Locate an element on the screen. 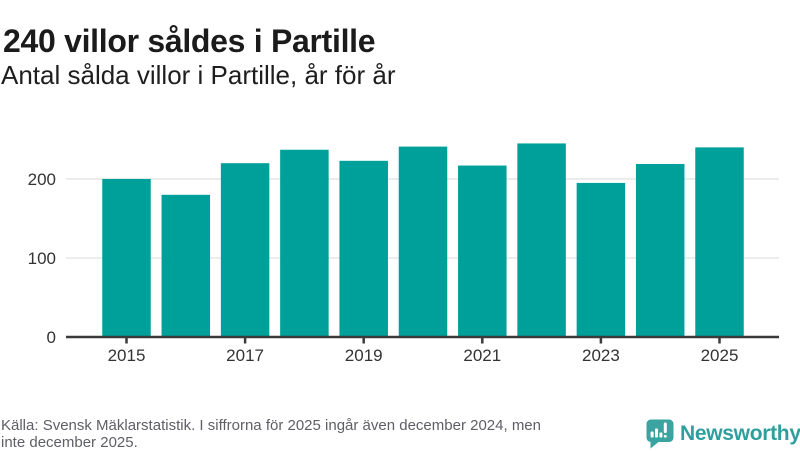 This screenshot has height=451, width=800. bar-2016 is located at coordinates (186, 265).